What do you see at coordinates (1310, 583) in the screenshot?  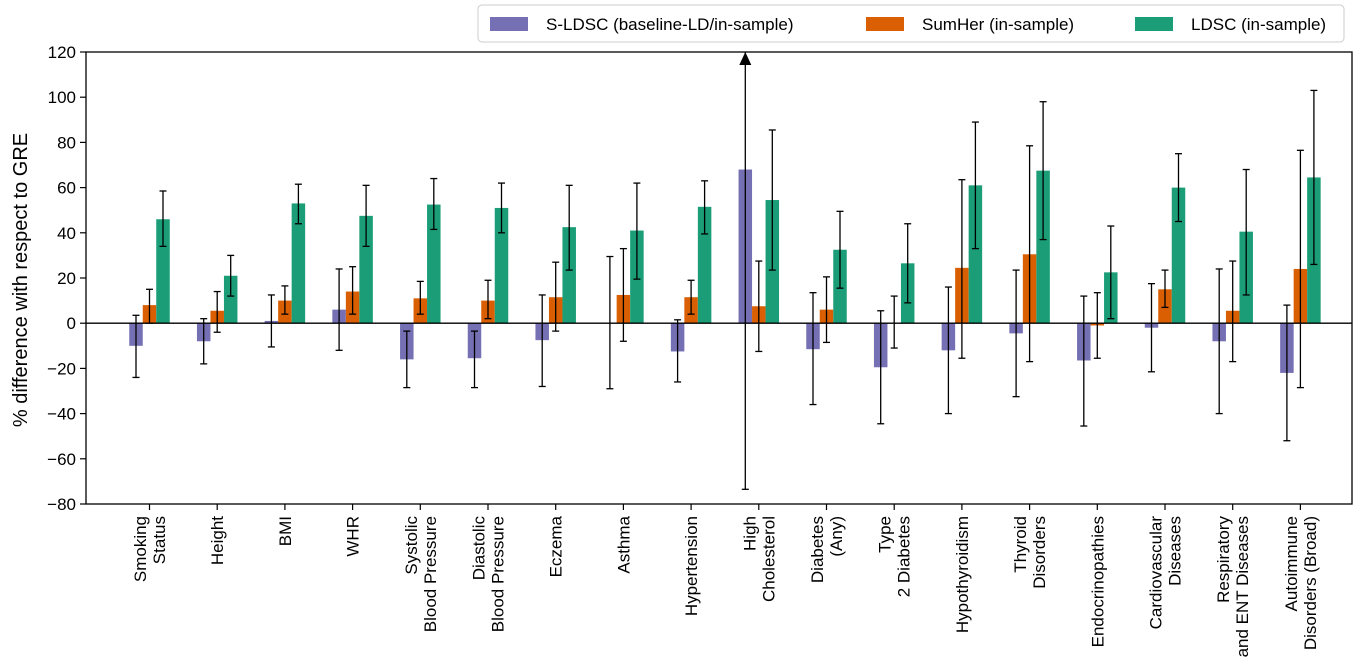 I see `x-tick-label-line: Disorders (Broad)` at bounding box center [1310, 583].